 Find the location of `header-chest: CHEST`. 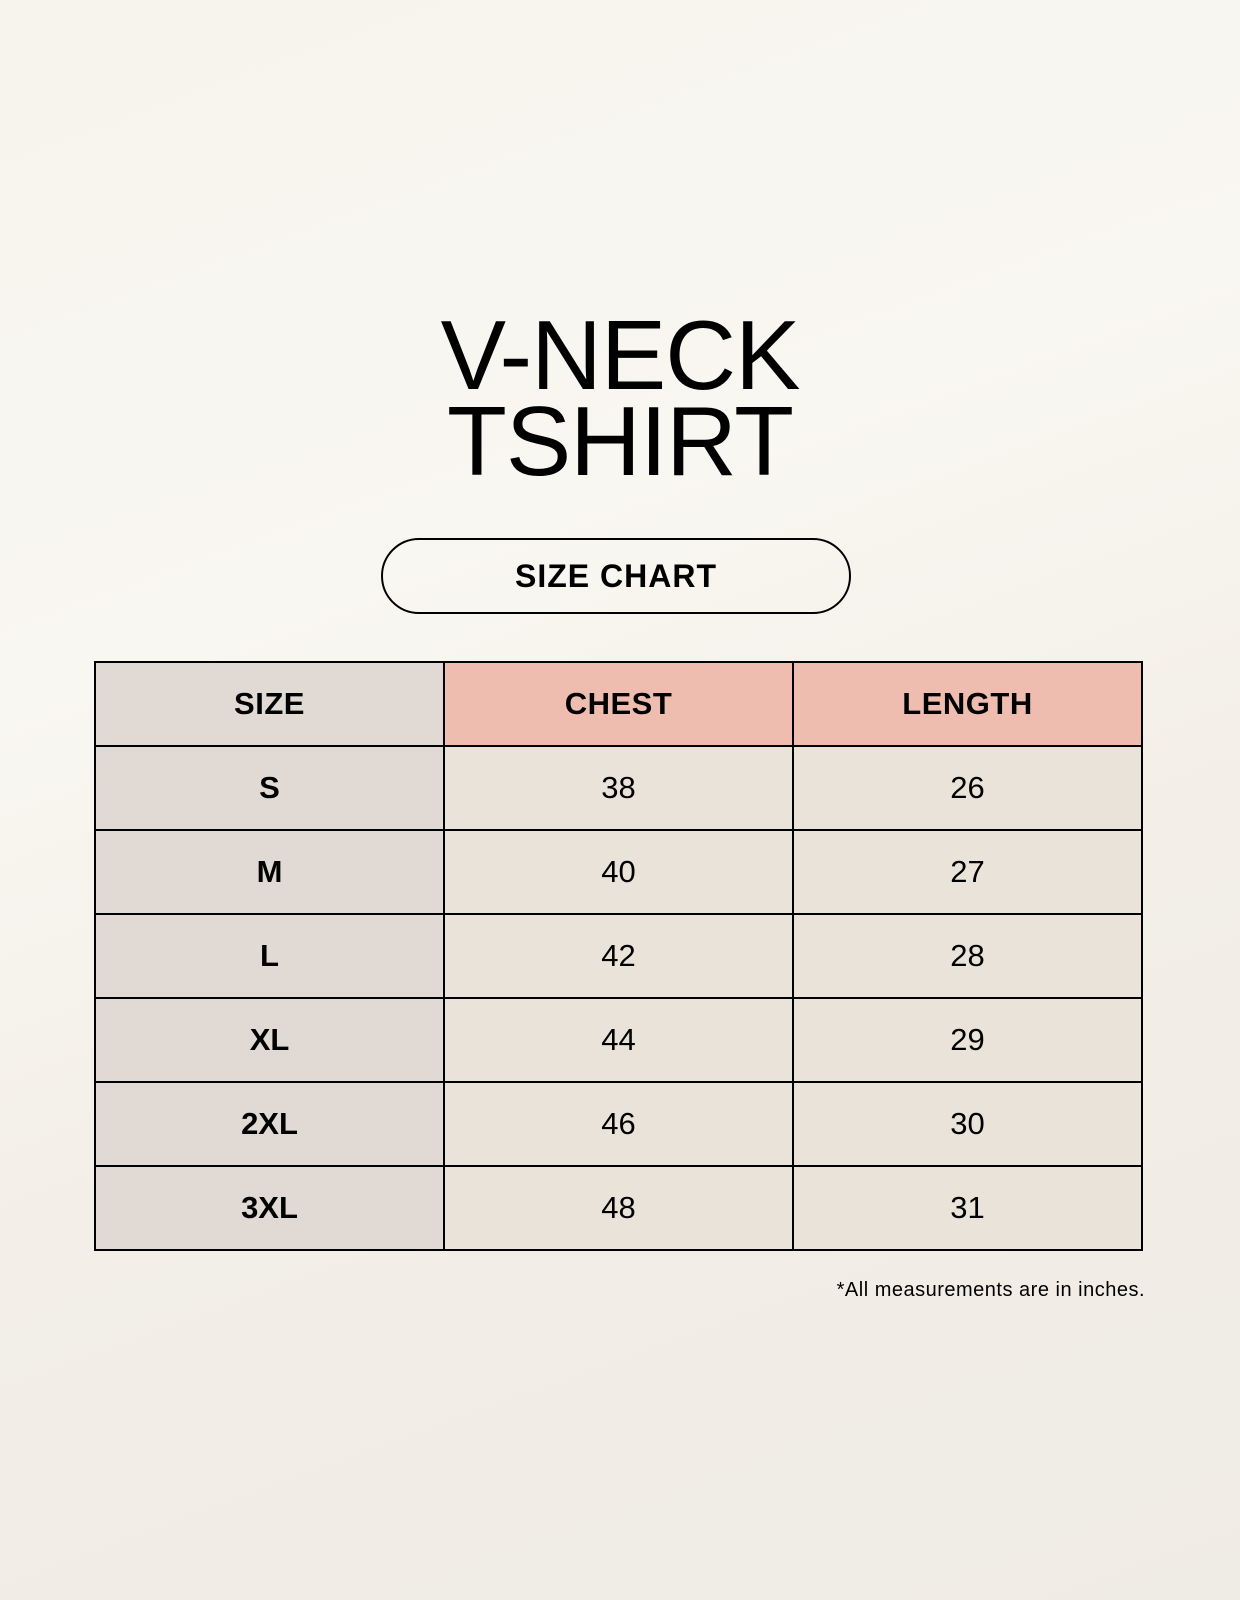

header-chest: CHEST is located at coordinates (618, 704).